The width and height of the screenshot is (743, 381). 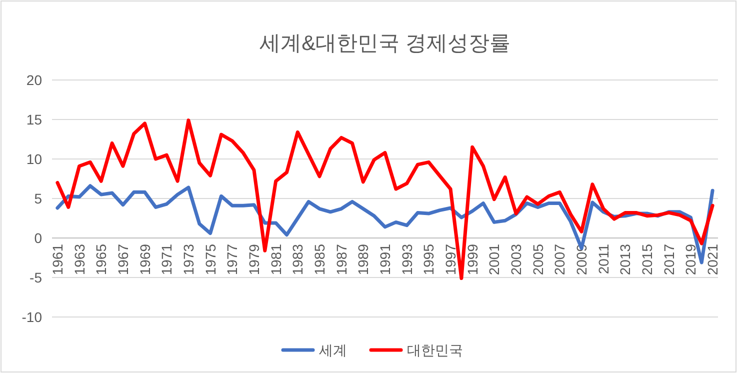 I want to click on y-tick-label: 5, so click(x=38, y=198).